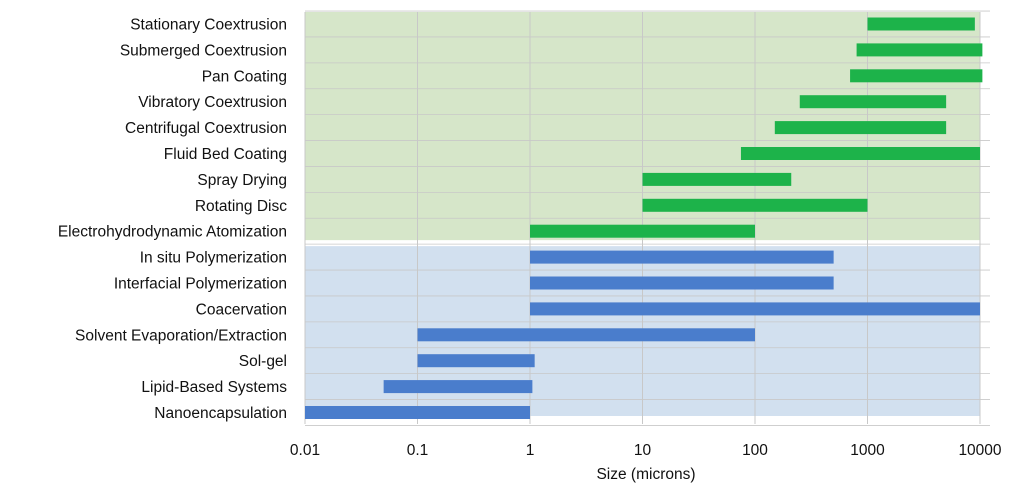 The image size is (1024, 493). Describe the element at coordinates (643, 450) in the screenshot. I see `x-tick-label: 10` at that location.